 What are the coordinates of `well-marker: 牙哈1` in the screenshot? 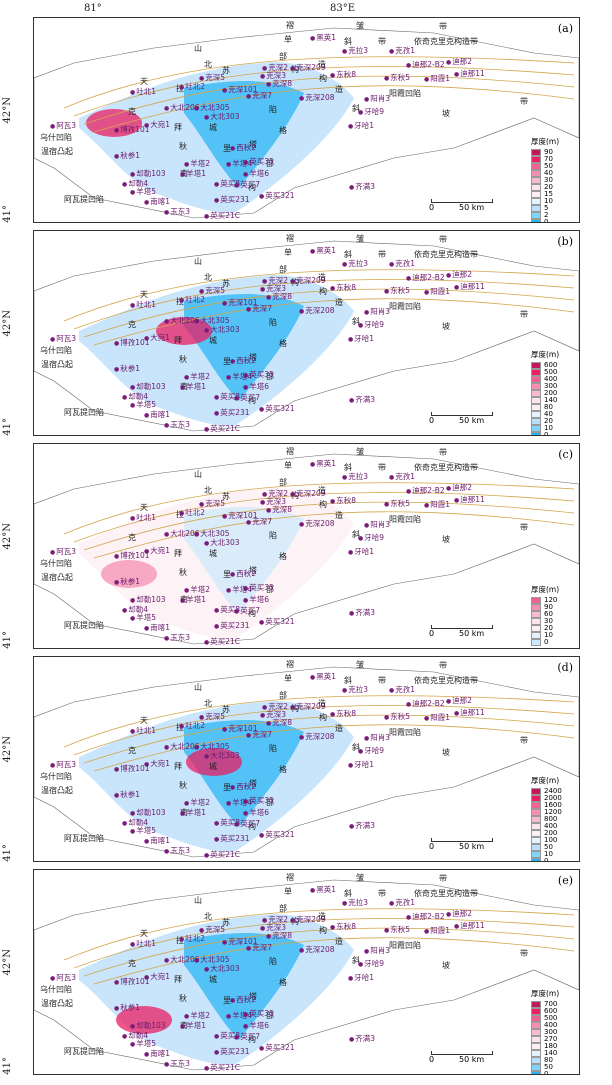 It's located at (361, 551).